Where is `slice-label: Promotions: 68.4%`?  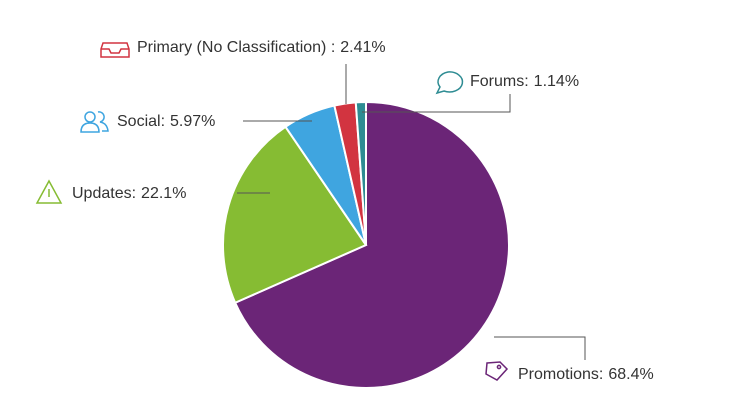
slice-label: Promotions: 68.4% is located at coordinates (586, 374).